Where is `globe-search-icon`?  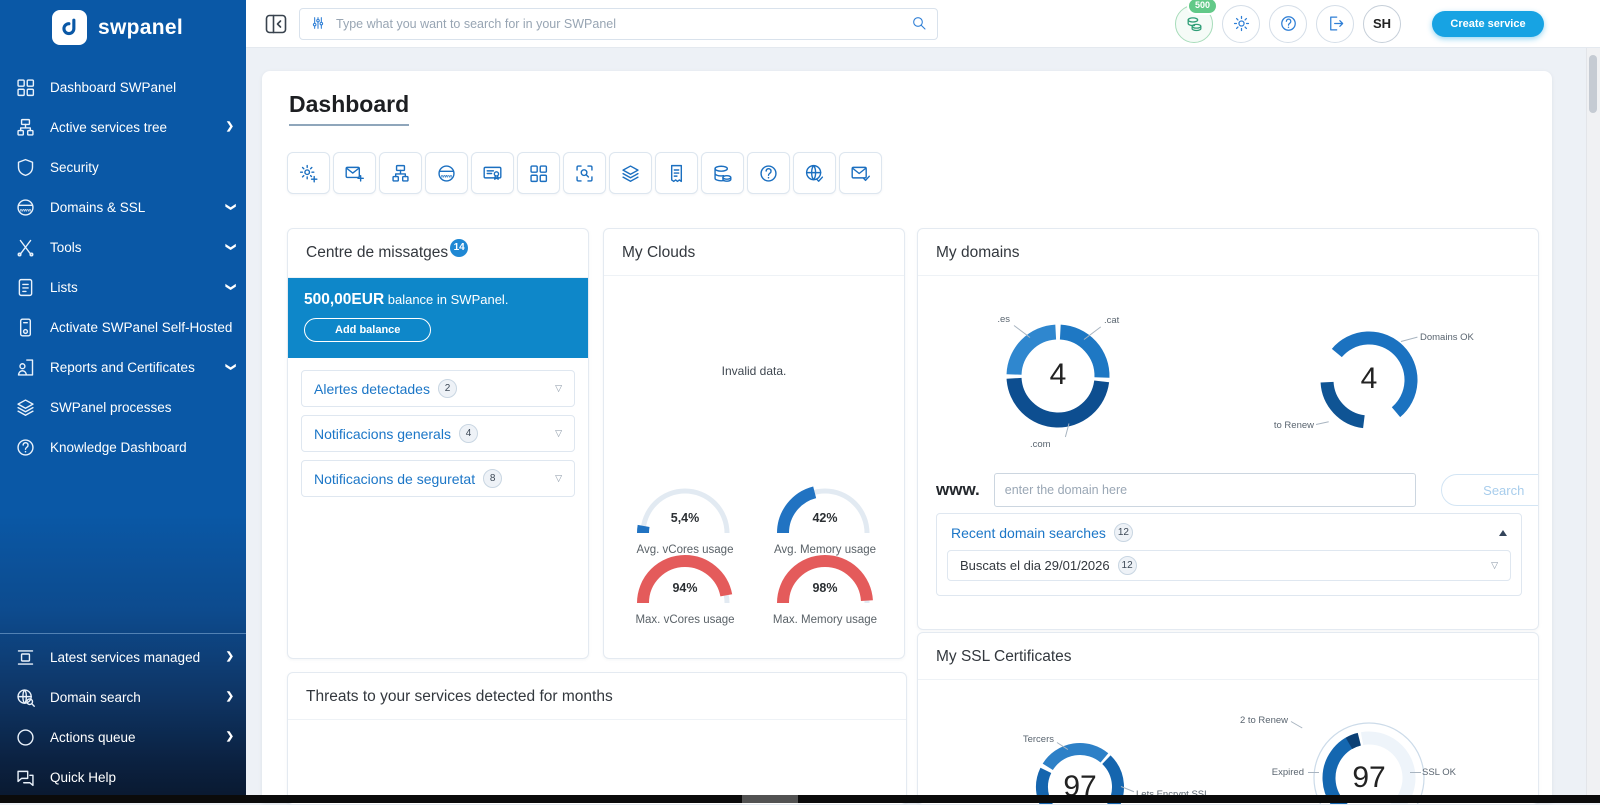
globe-search-icon is located at coordinates (26, 697).